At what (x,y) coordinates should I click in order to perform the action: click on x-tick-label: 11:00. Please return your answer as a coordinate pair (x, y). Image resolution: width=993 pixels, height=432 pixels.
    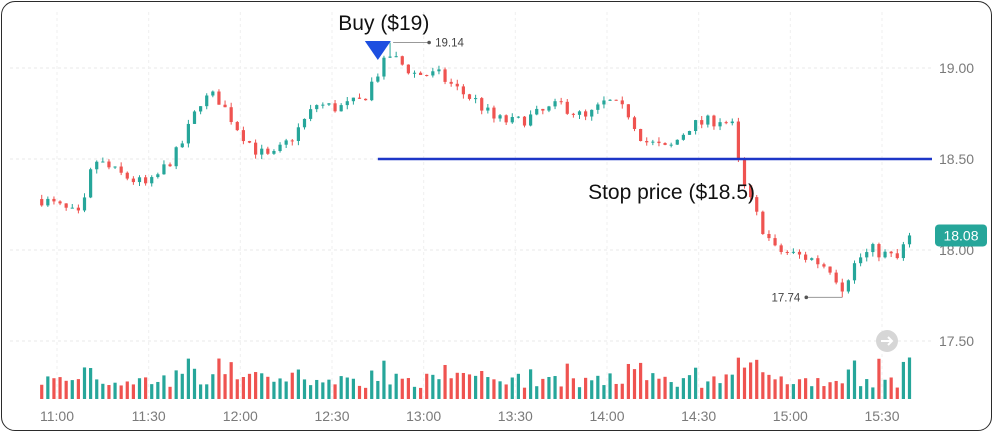
    Looking at the image, I should click on (57, 416).